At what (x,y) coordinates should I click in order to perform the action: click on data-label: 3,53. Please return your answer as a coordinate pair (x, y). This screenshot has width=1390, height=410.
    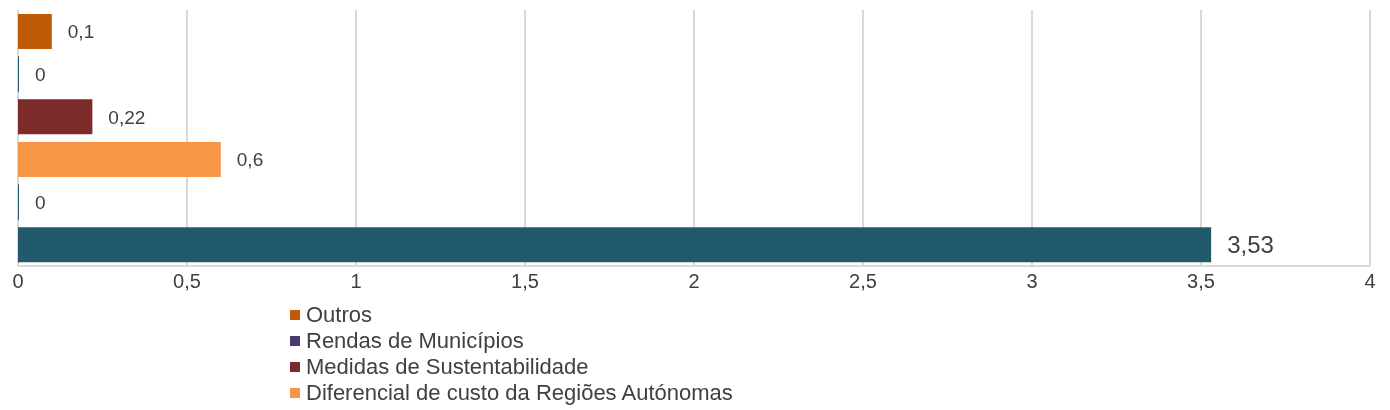
    Looking at the image, I should click on (1250, 245).